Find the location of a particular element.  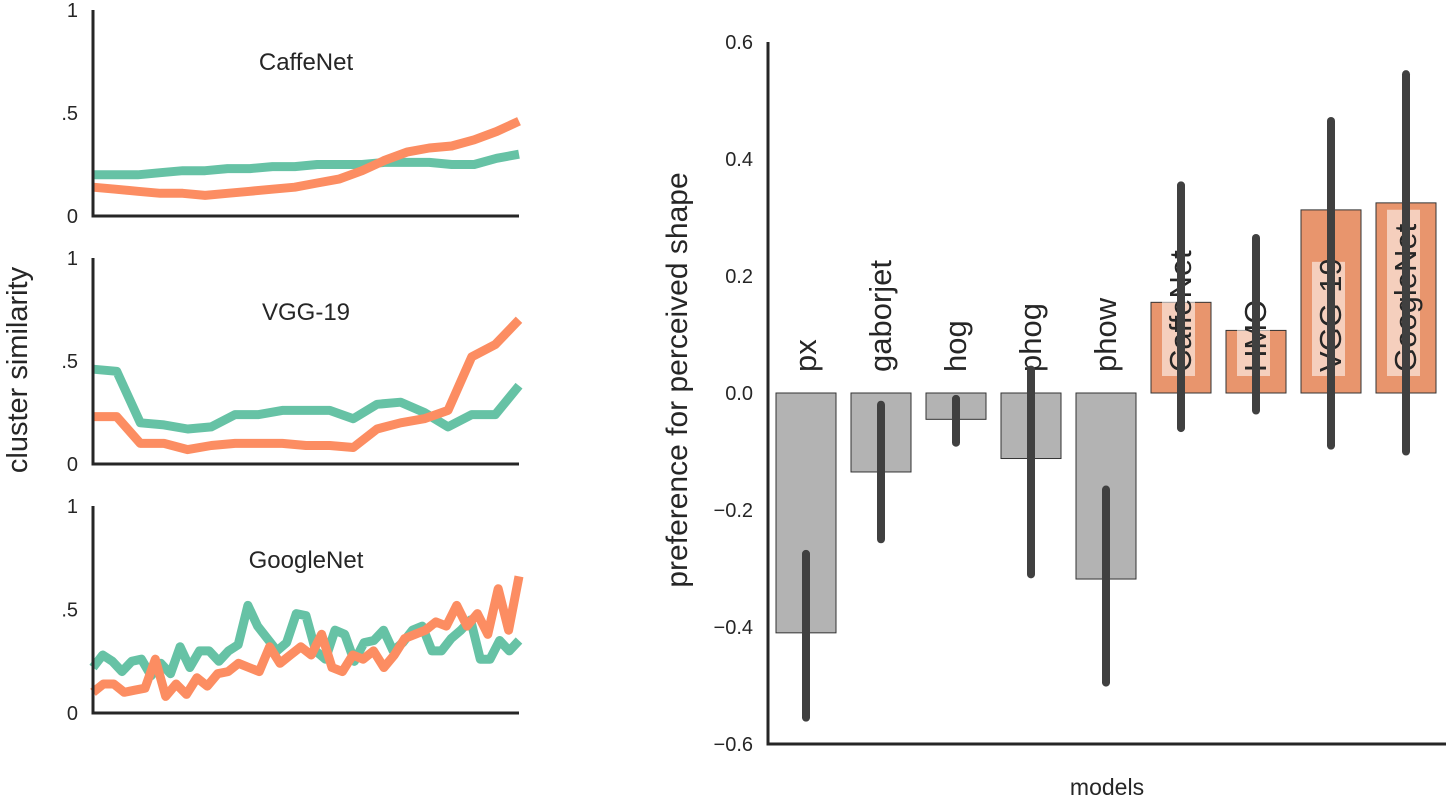

y-tick-label: −0.6 is located at coordinates (733, 745).